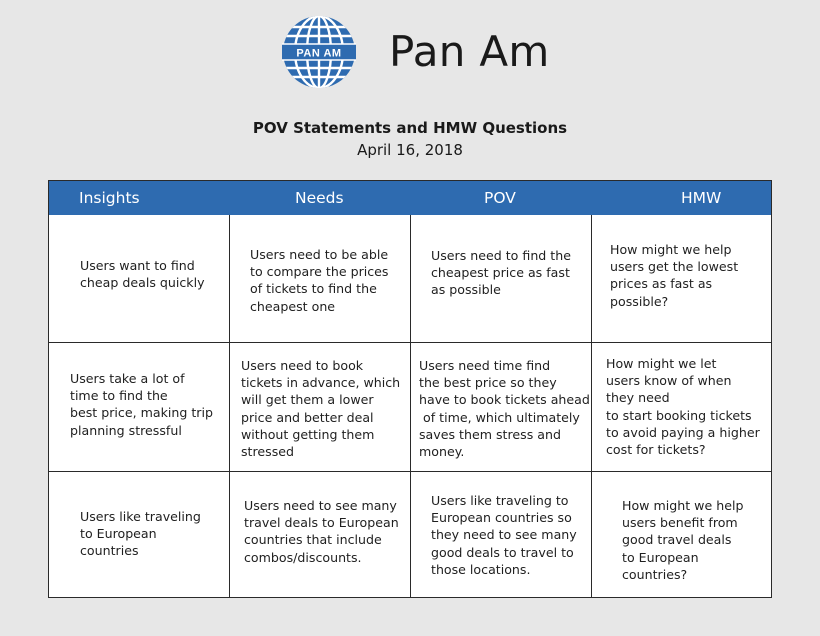 The width and height of the screenshot is (820, 636). What do you see at coordinates (469, 51) in the screenshot?
I see `brand-name: Pan Am` at bounding box center [469, 51].